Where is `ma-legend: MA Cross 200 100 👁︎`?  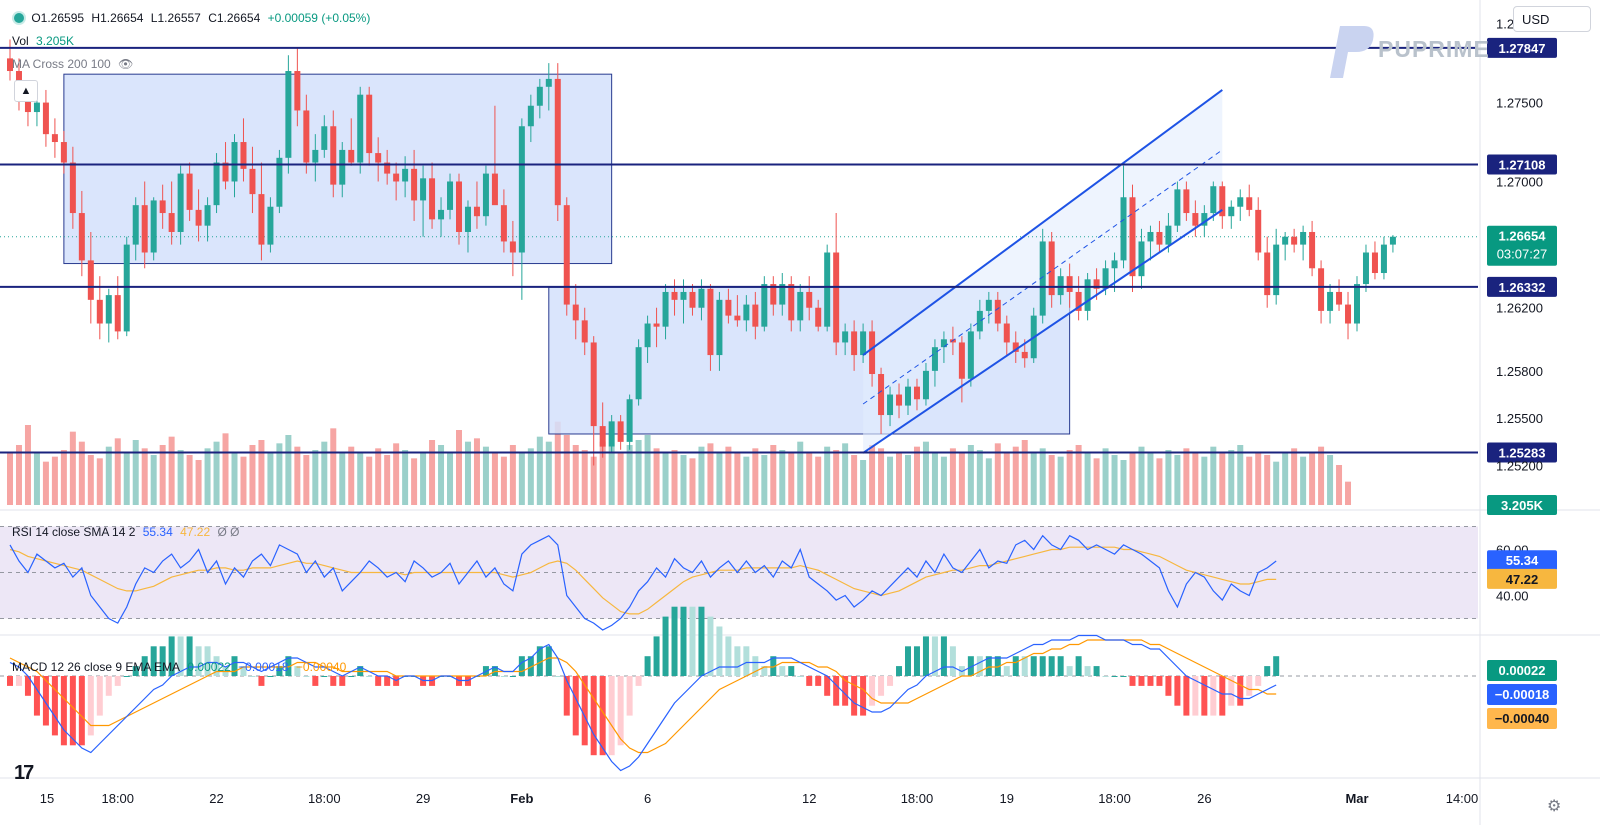 ma-legend: MA Cross 200 100 👁︎ is located at coordinates (74, 64).